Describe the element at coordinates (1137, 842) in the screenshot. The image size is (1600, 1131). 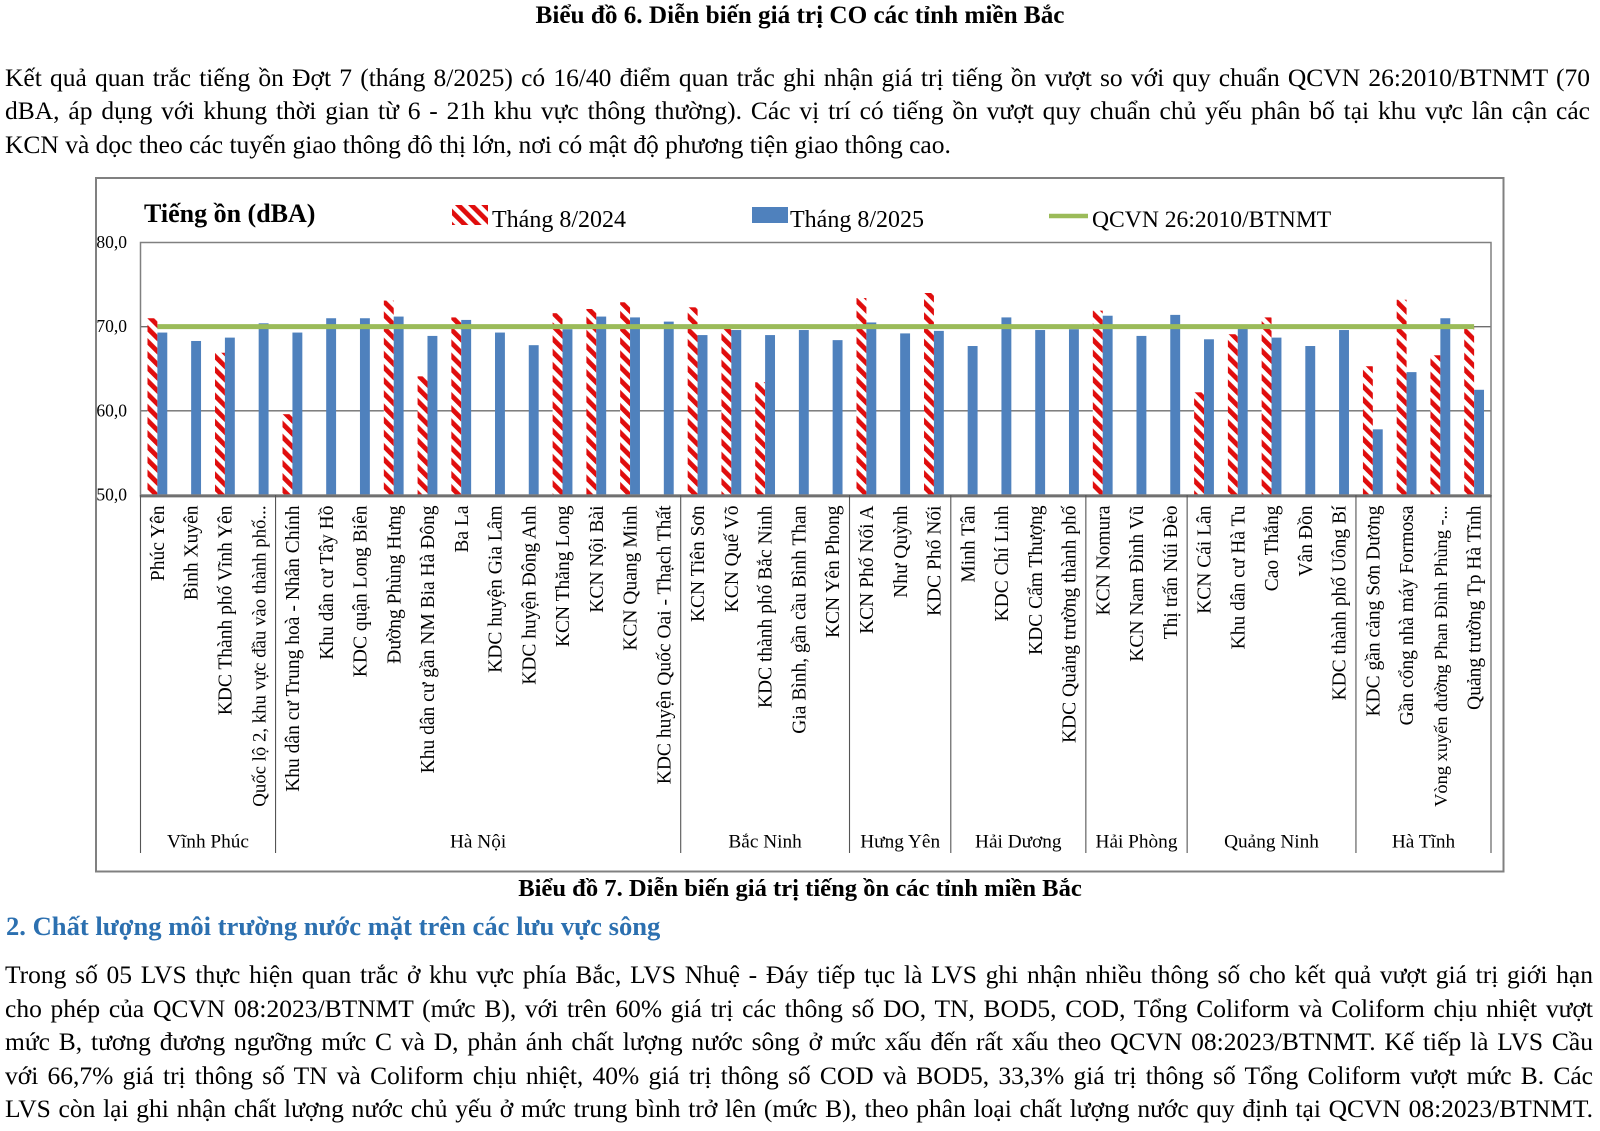
I see `svg-text: Hải Phòng` at that location.